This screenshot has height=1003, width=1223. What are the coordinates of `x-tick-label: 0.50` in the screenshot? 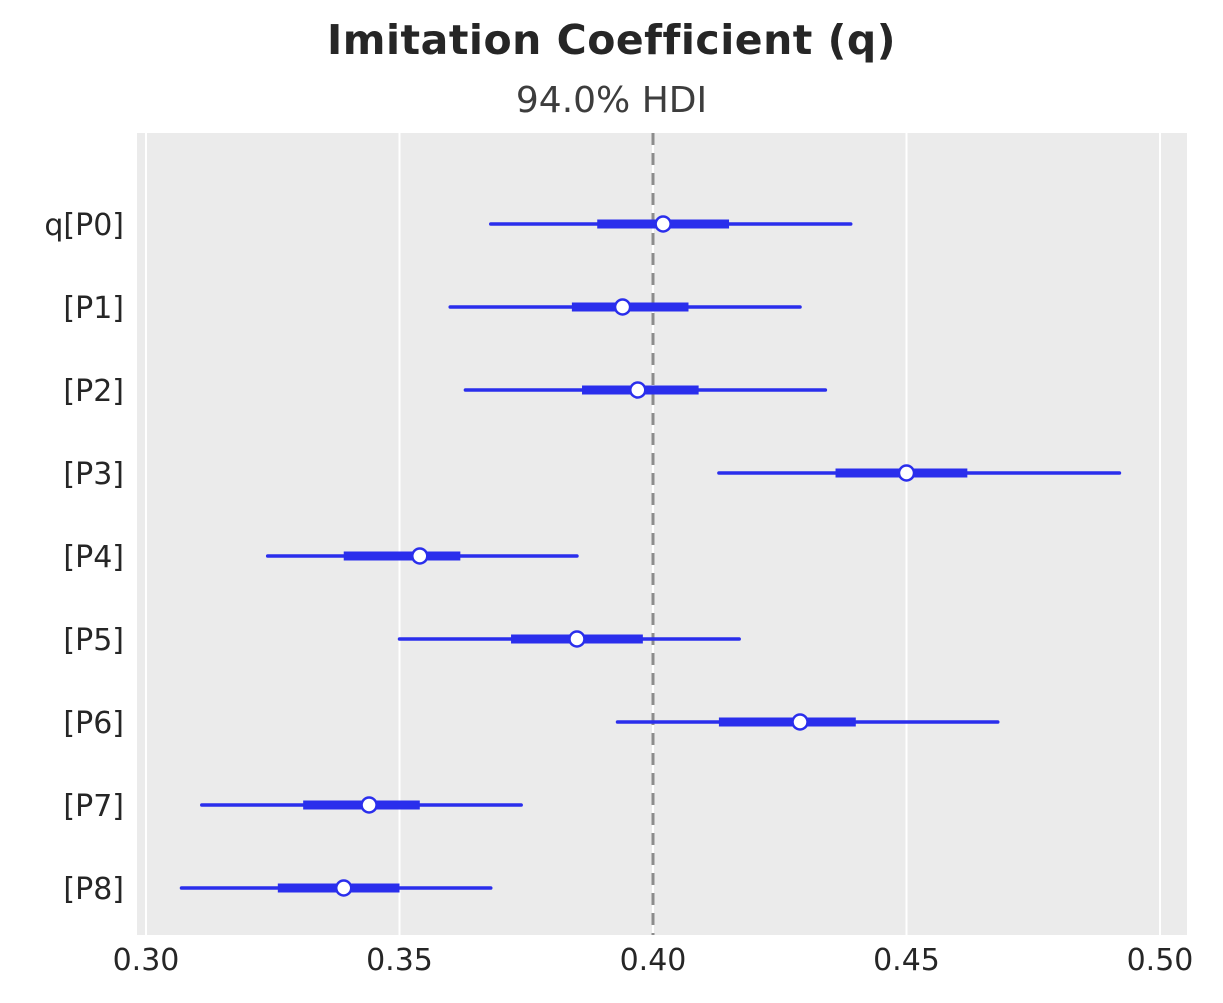 It's located at (1160, 960).